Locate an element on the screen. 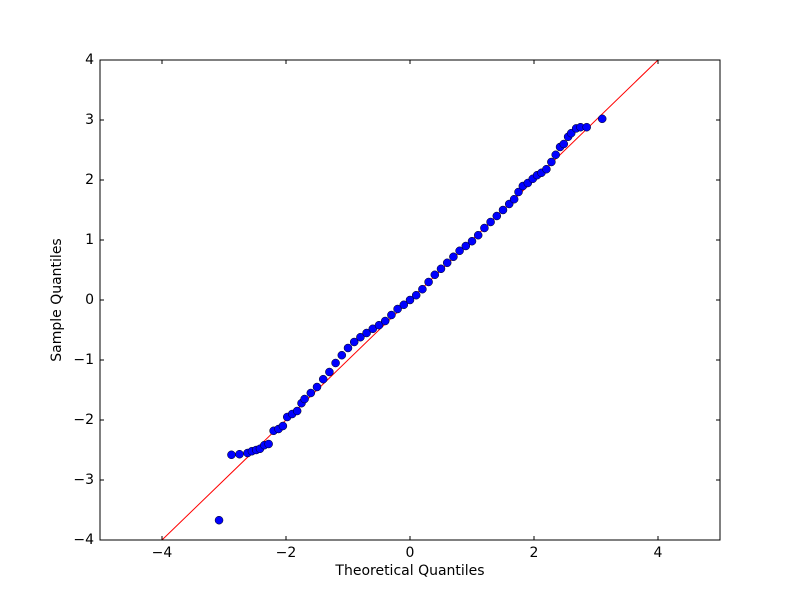  x-axis-label: Theoretical Quantiles is located at coordinates (409, 571).